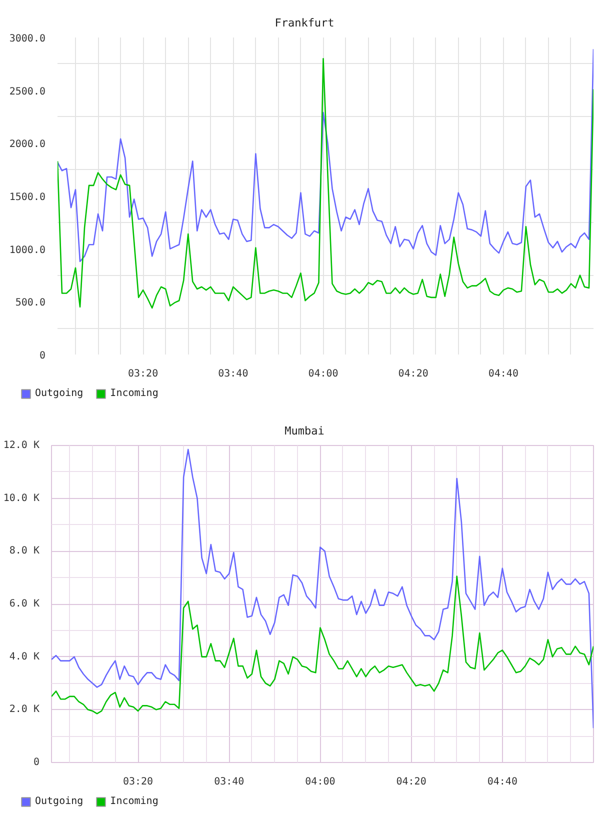  Describe the element at coordinates (21, 498) in the screenshot. I see `y-tick-label: 10.0 K` at that location.